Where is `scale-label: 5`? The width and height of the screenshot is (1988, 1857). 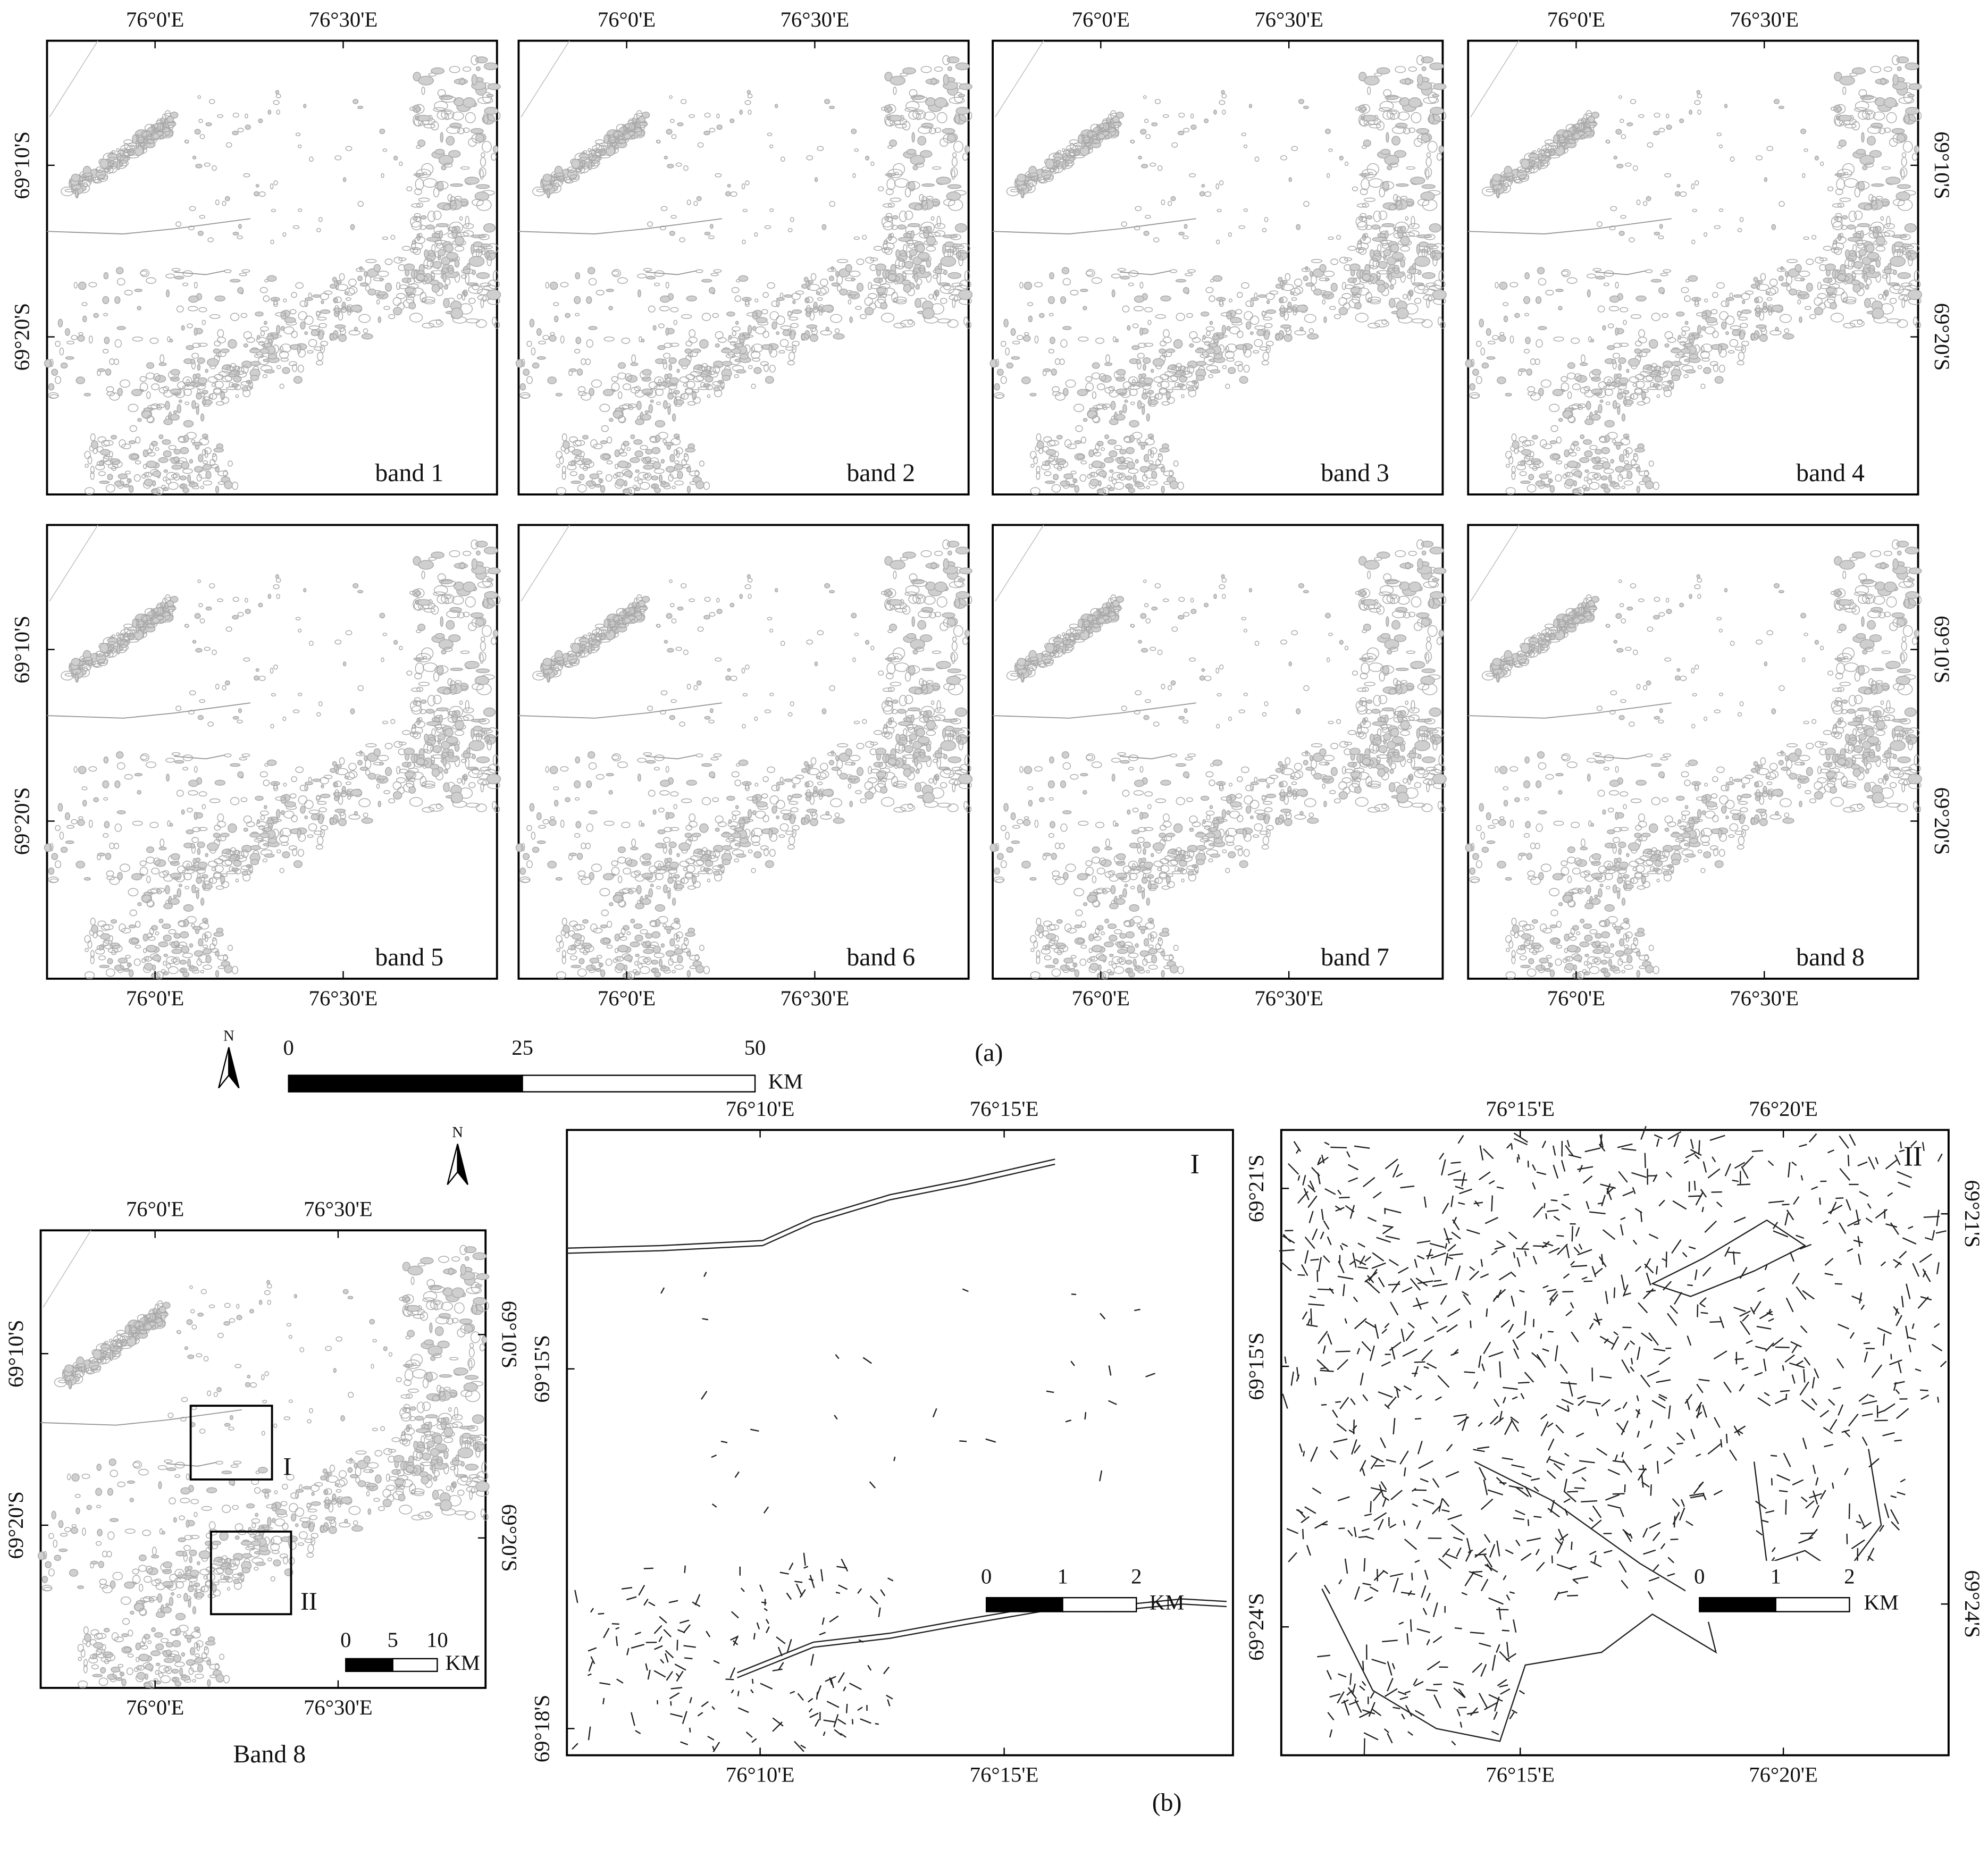
scale-label: 5 is located at coordinates (393, 1640).